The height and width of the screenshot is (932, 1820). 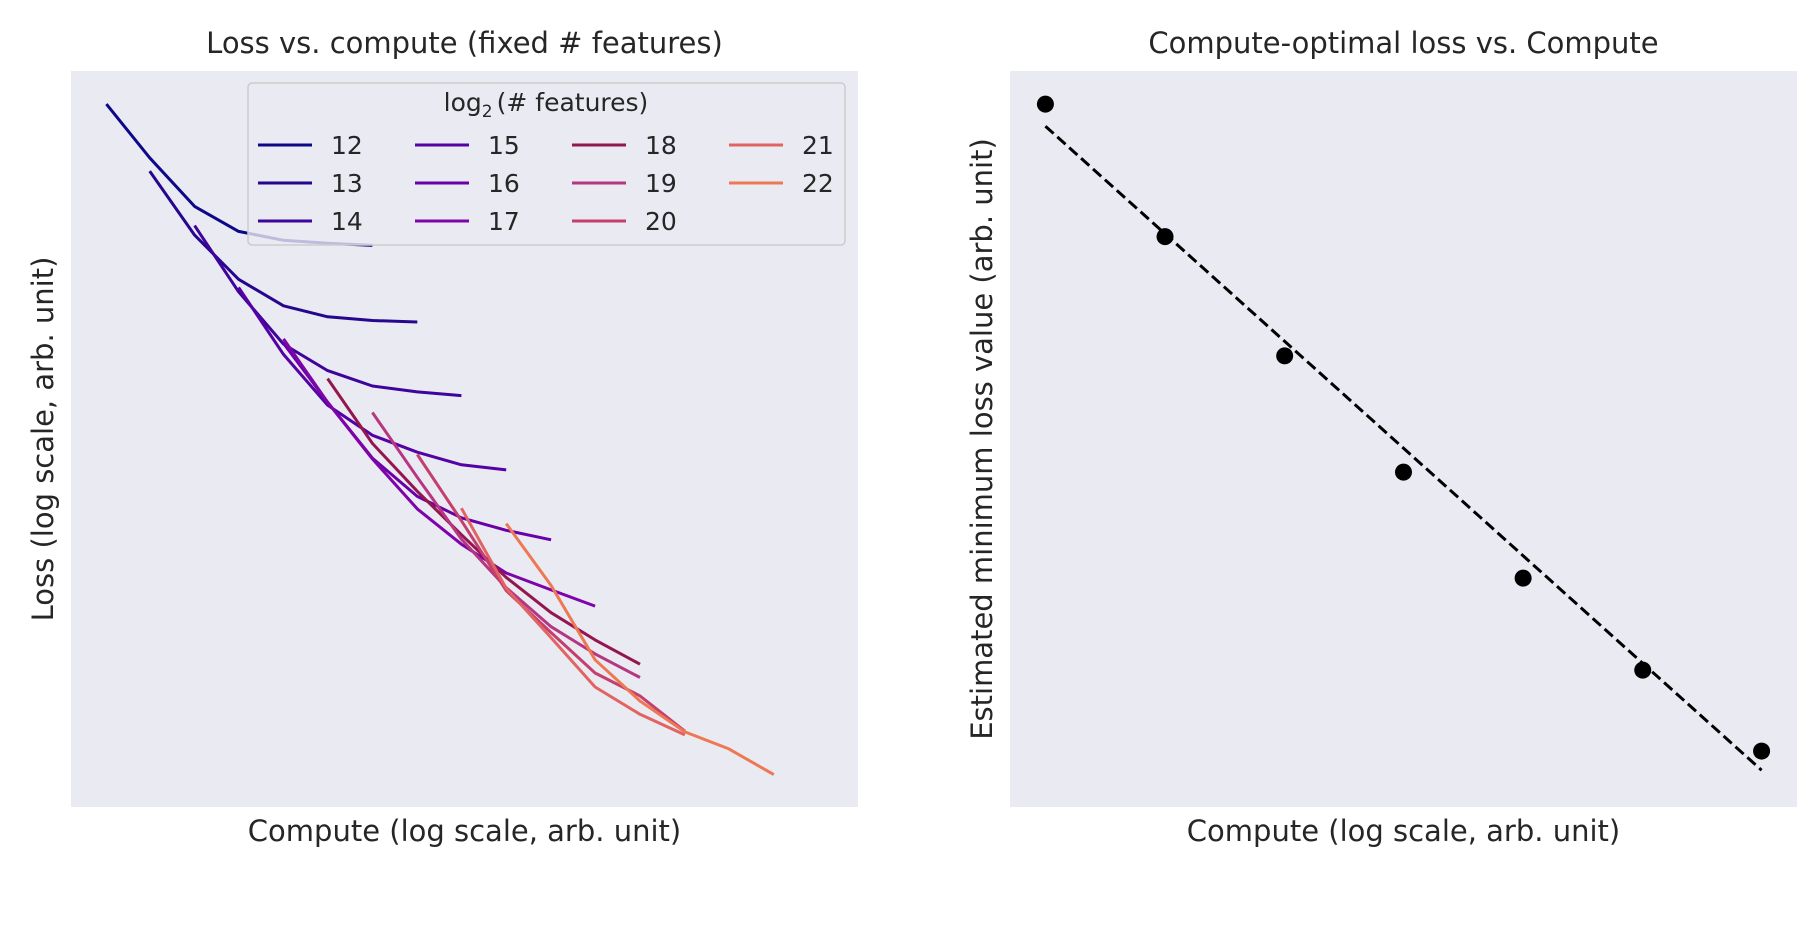 I want to click on right-chart-title: Compute-optimal loss vs. Compute, so click(x=1403, y=43).